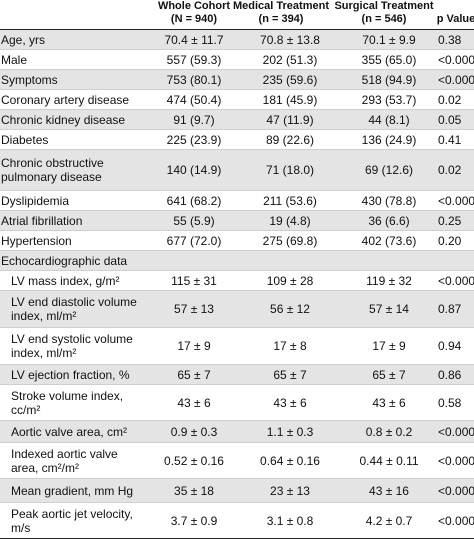 Image resolution: width=474 pixels, height=539 pixels. Describe the element at coordinates (194, 240) in the screenshot. I see `cell-whole: 677 (72.0)` at that location.